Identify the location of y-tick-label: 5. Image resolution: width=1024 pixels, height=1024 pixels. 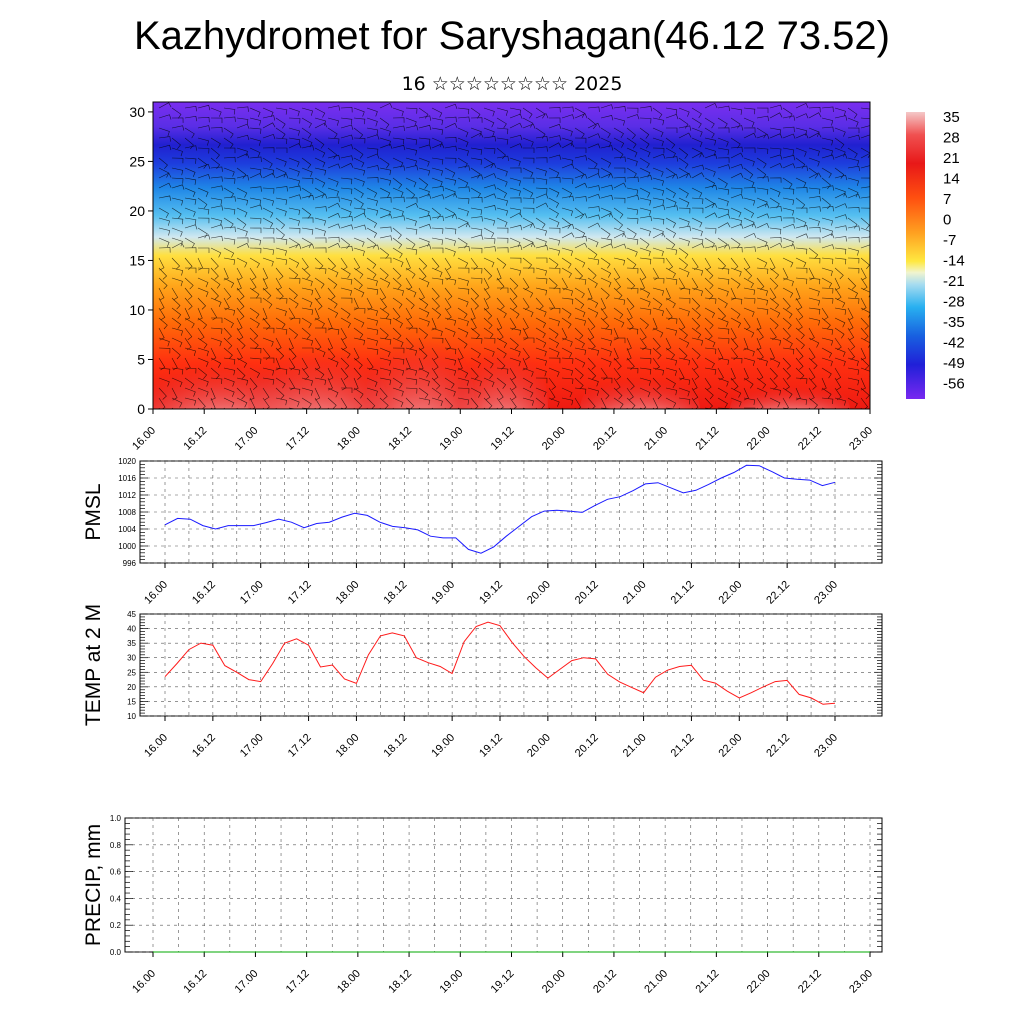
(141, 359).